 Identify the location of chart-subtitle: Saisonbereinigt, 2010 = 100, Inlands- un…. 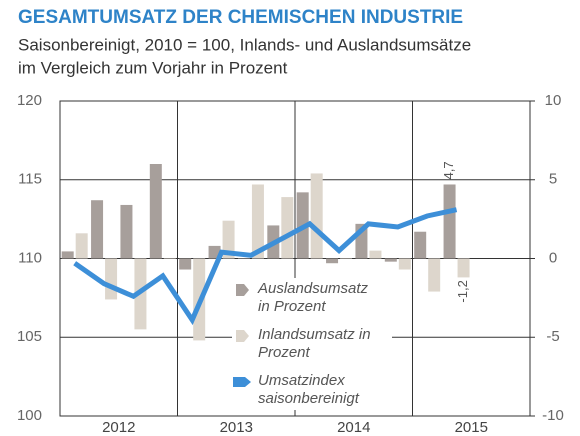
(244, 44).